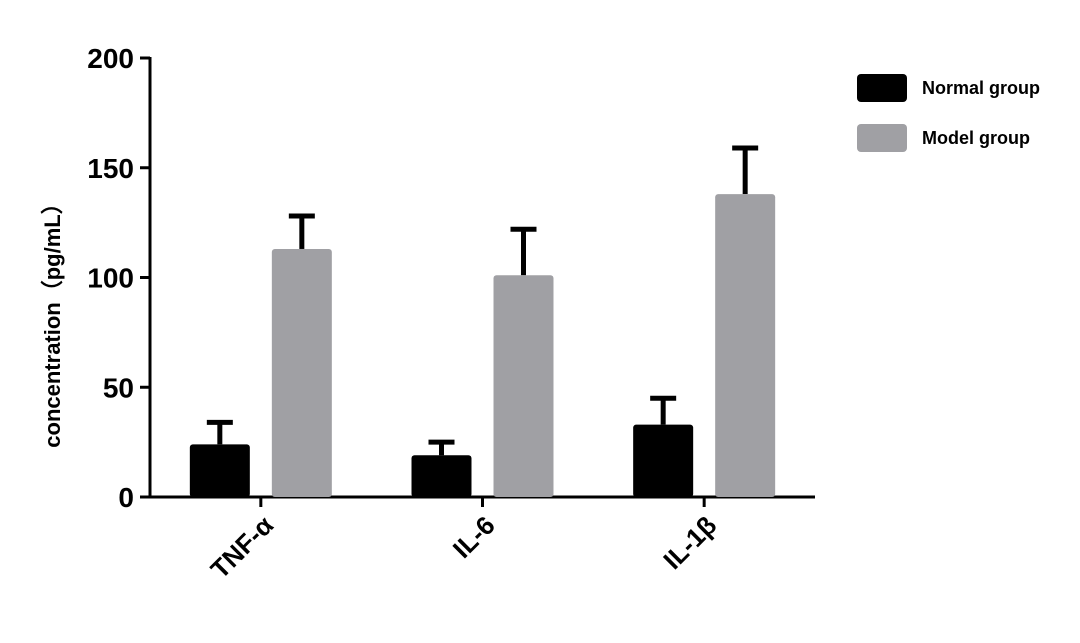 The width and height of the screenshot is (1080, 643). I want to click on x-tick-label: IL-1β, so click(689, 542).